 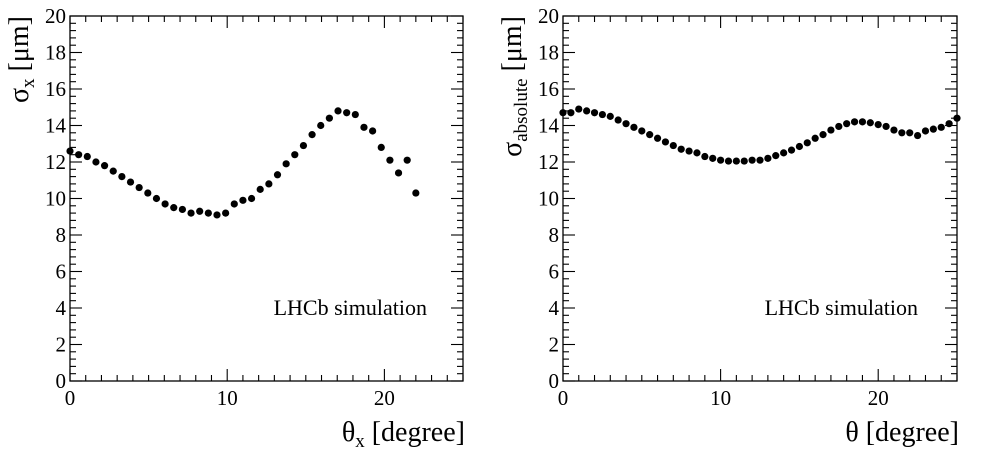 I want to click on x-axis-unit: [degree], so click(x=415, y=432).